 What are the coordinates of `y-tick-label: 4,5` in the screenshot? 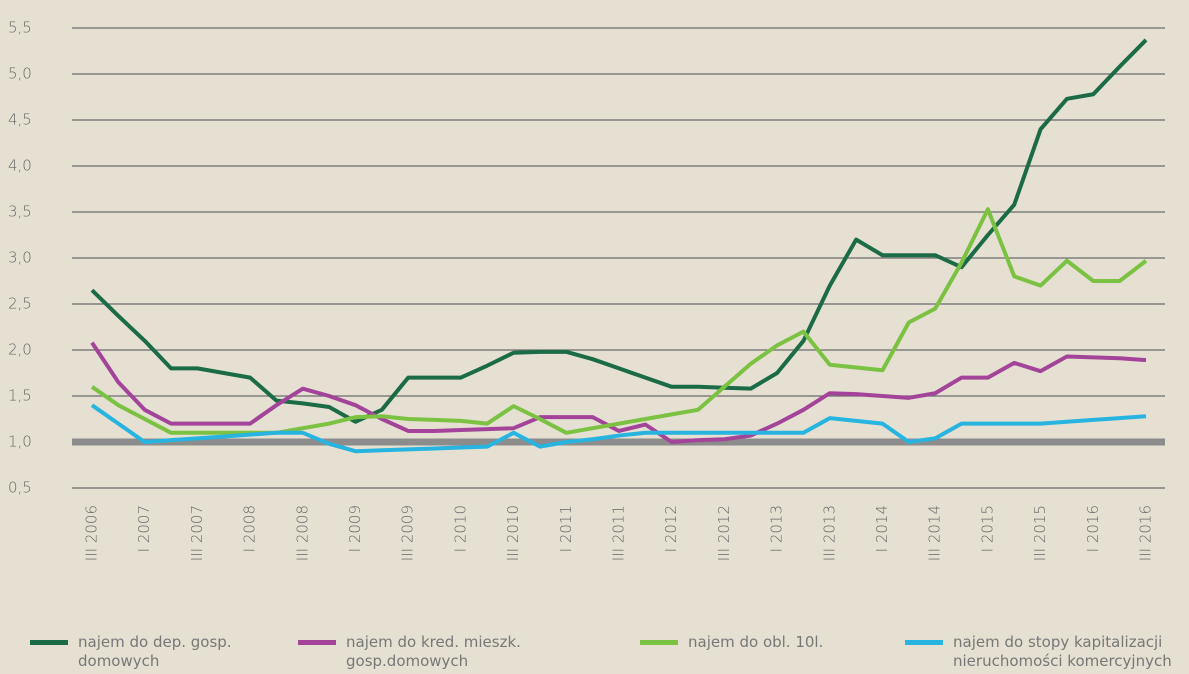 It's located at (20, 120).